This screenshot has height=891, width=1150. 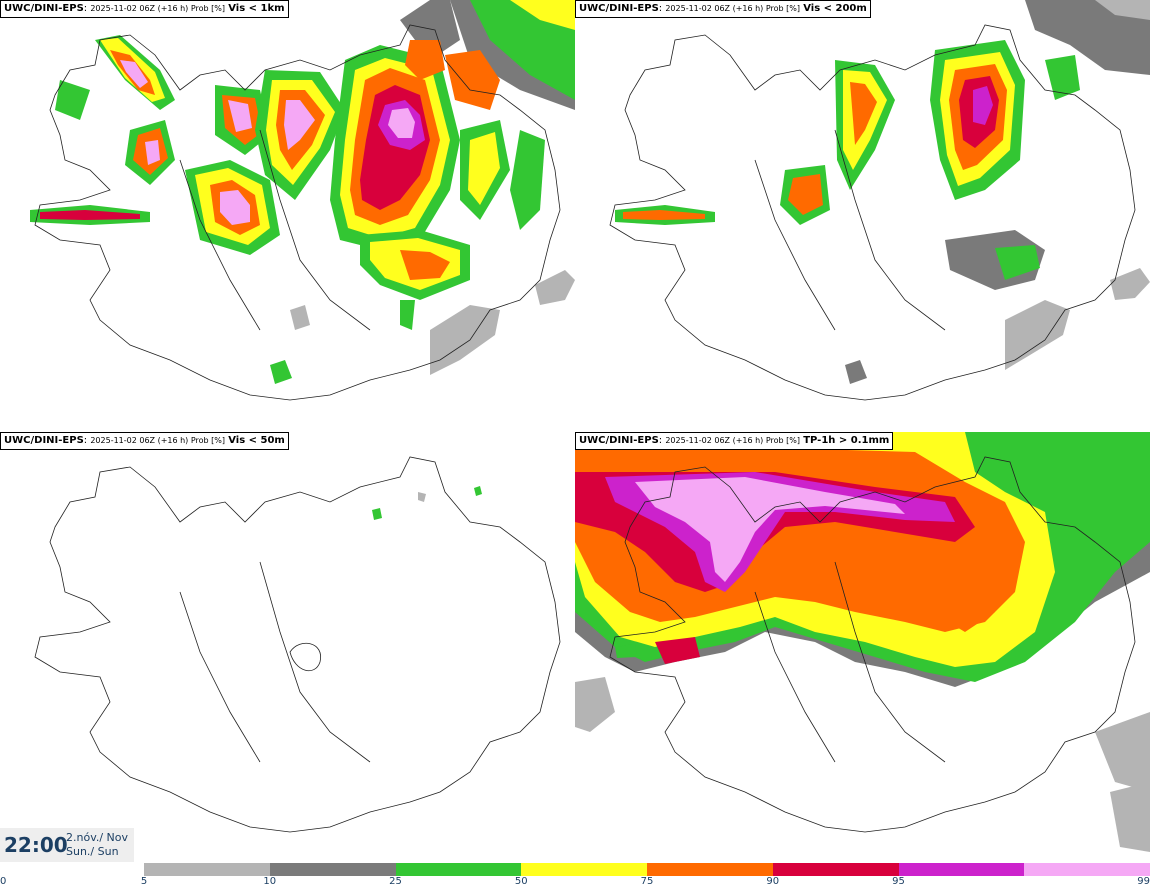 I want to click on variable-label: Vis < 50m, so click(x=256, y=440).